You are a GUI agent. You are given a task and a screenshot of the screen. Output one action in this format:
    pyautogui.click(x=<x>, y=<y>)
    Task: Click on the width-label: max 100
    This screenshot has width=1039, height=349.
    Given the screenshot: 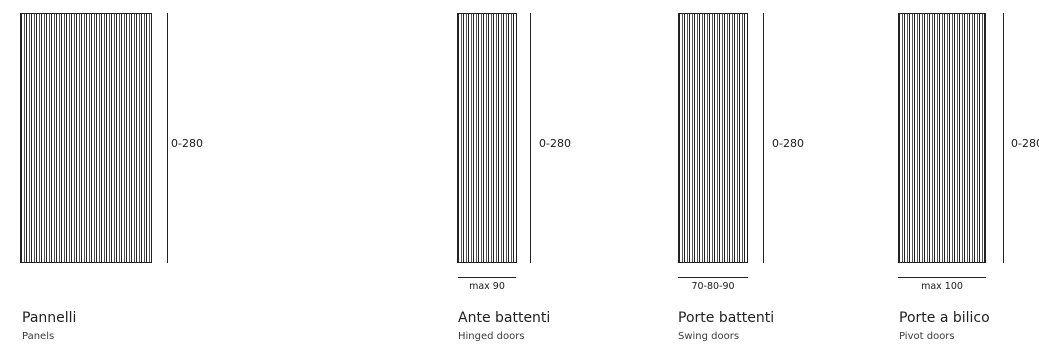 What is the action you would take?
    pyautogui.click(x=942, y=286)
    